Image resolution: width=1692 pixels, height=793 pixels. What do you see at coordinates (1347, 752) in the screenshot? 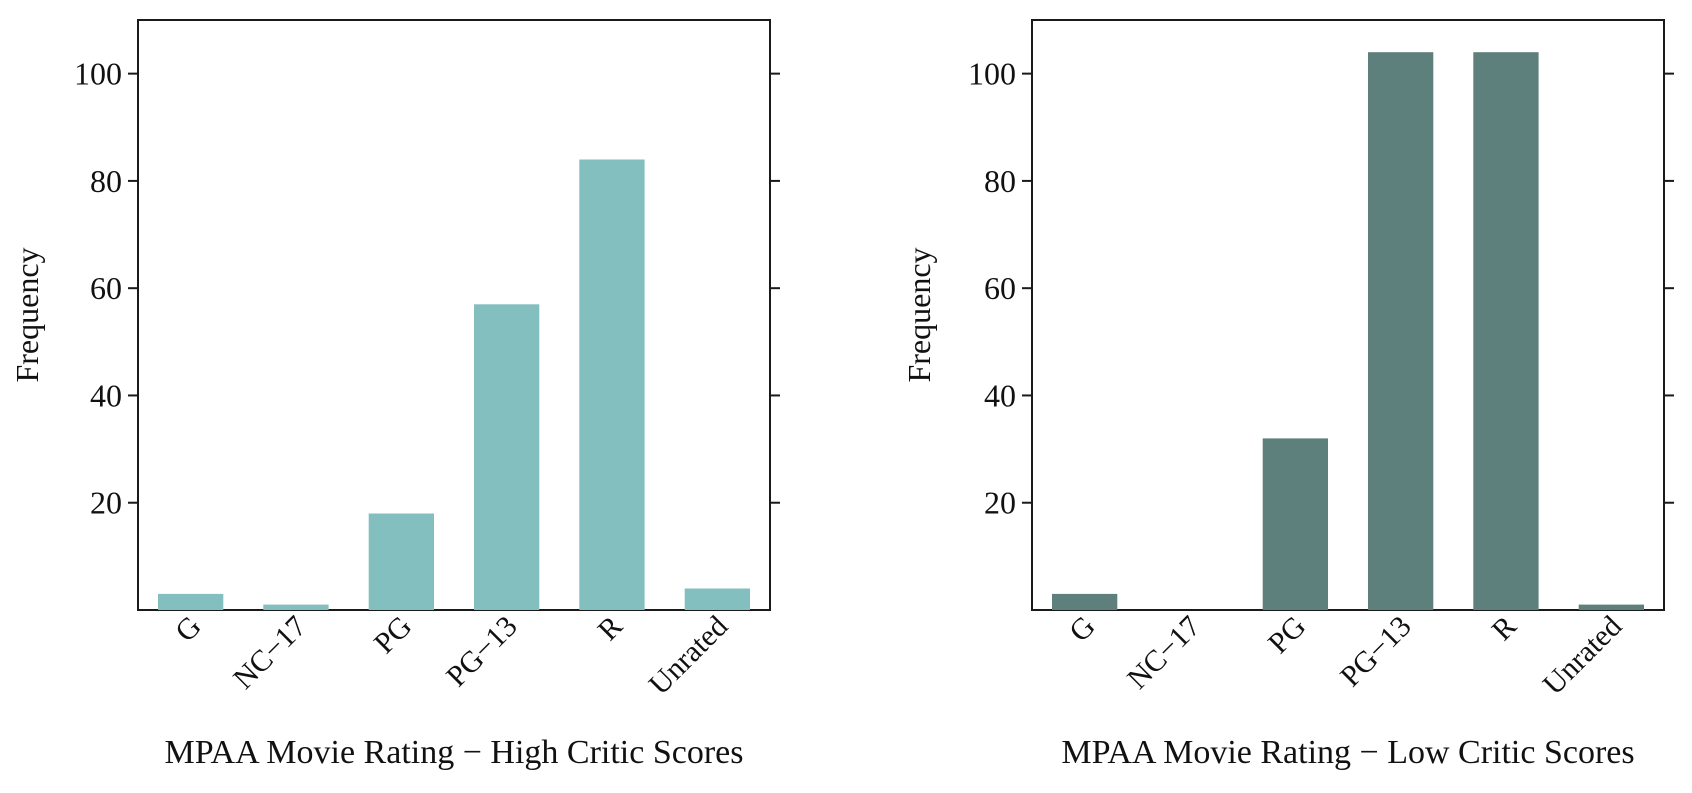
I see `x-axis-label: MPAA Movie Rating − Low Critic Scores` at bounding box center [1347, 752].